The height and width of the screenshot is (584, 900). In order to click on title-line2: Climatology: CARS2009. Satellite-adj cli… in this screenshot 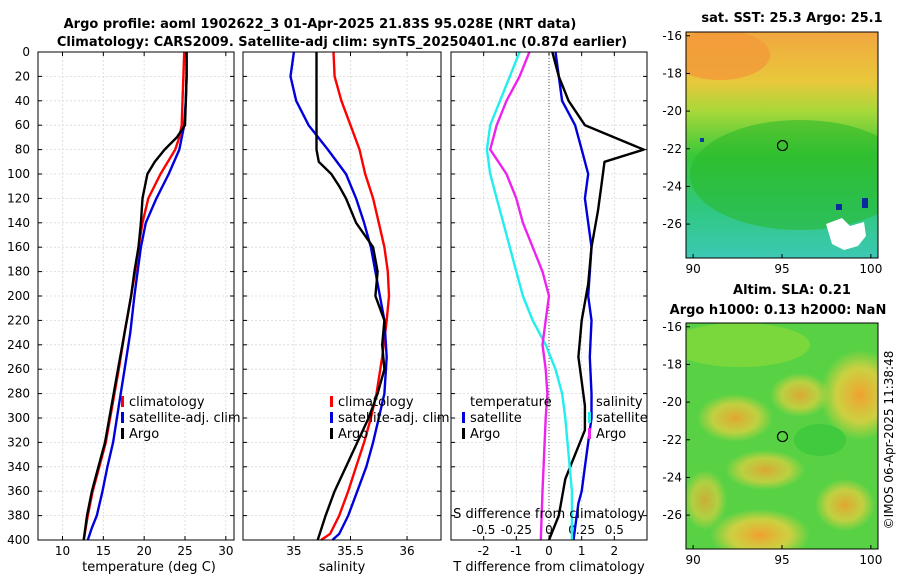, I will do `click(342, 42)`.